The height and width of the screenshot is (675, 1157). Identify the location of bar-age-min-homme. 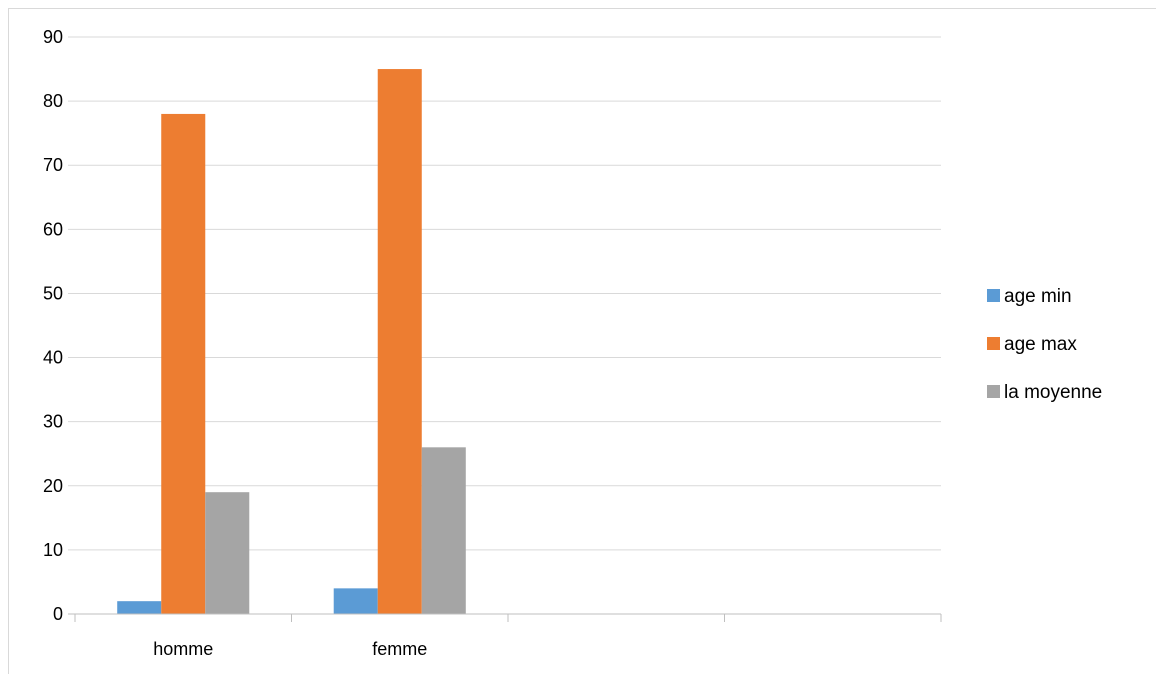
(139, 607).